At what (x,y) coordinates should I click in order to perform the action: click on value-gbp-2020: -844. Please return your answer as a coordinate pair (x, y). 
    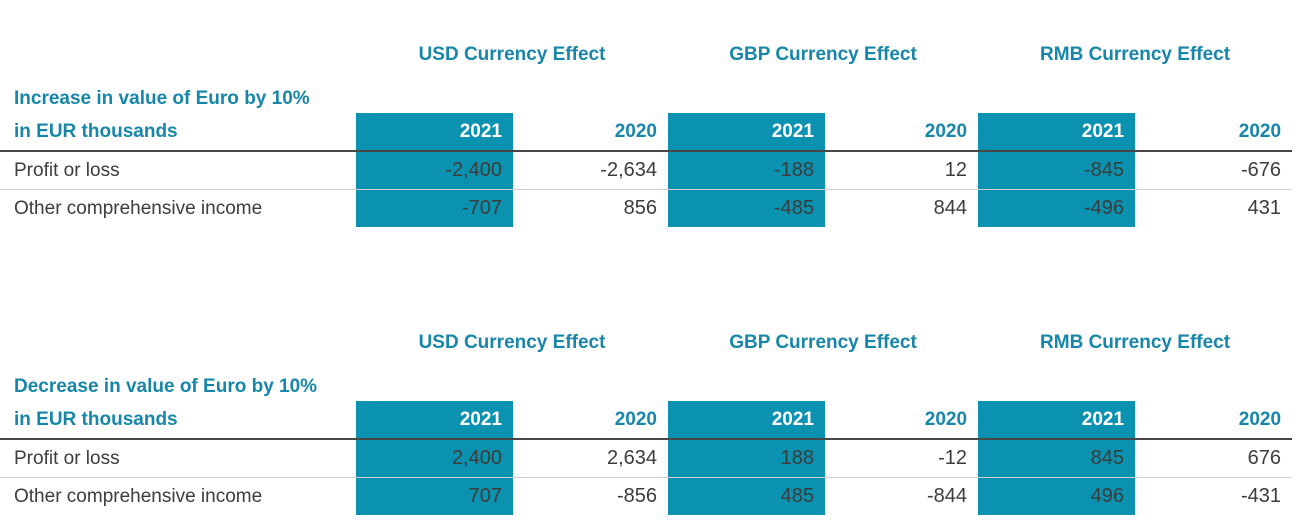
    Looking at the image, I should click on (947, 496).